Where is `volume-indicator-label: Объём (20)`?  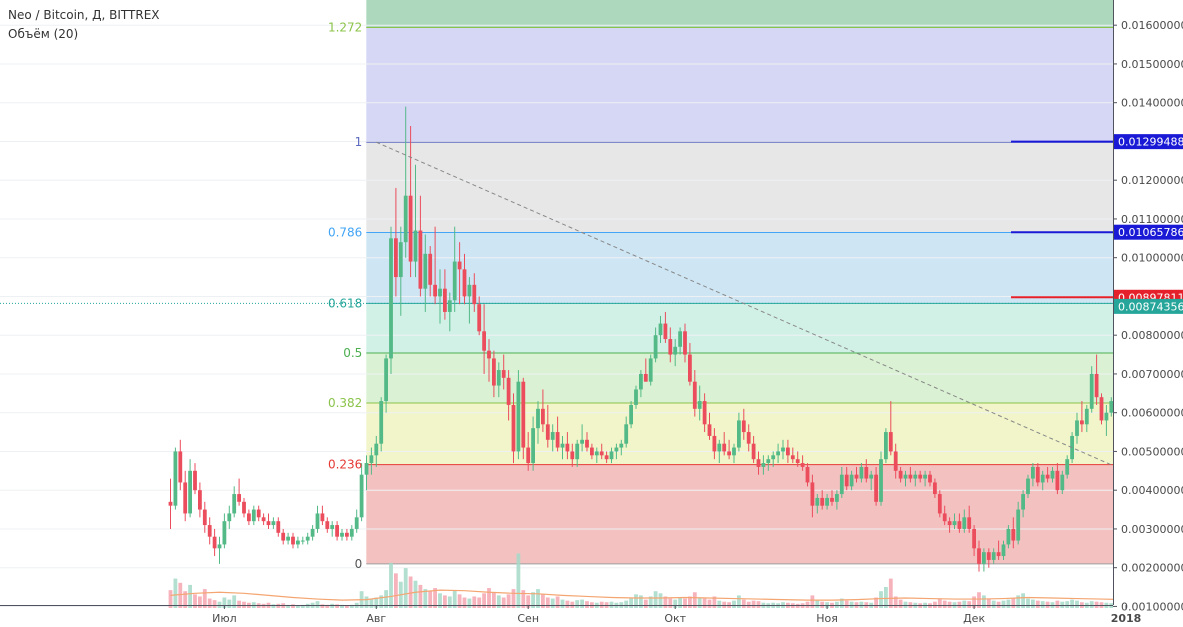
volume-indicator-label: Объём (20) is located at coordinates (43, 34).